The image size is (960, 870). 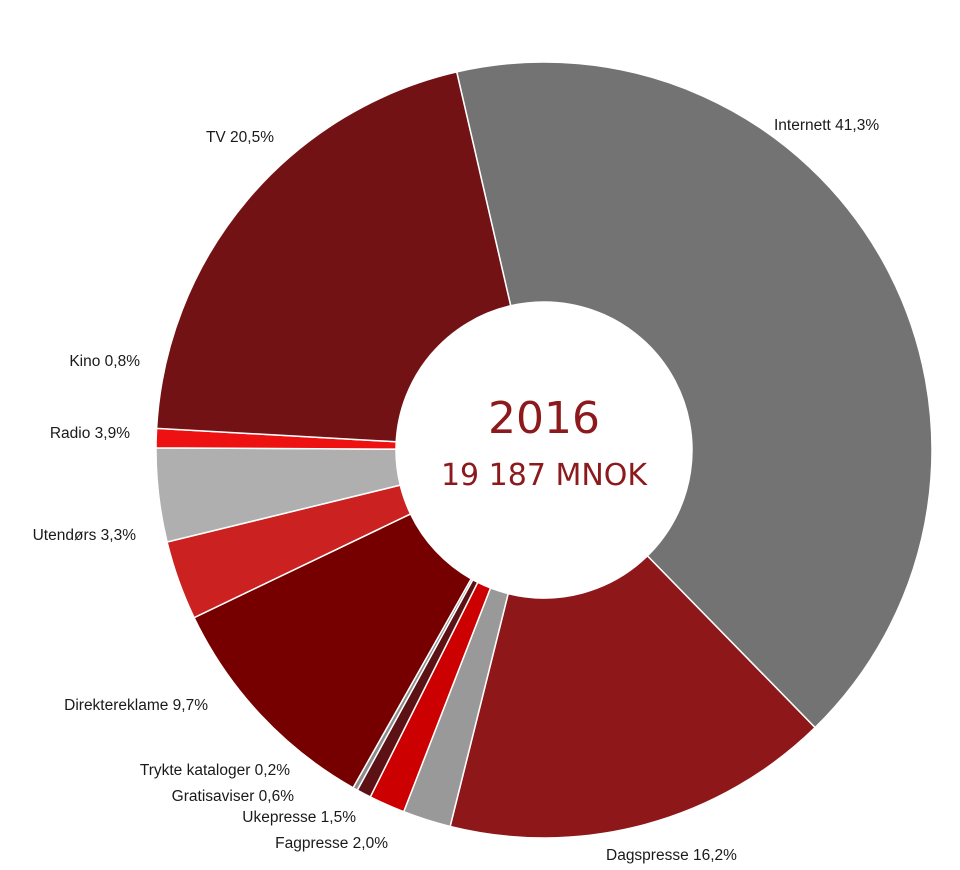 What do you see at coordinates (633, 696) in the screenshot?
I see `slice-dagspresse` at bounding box center [633, 696].